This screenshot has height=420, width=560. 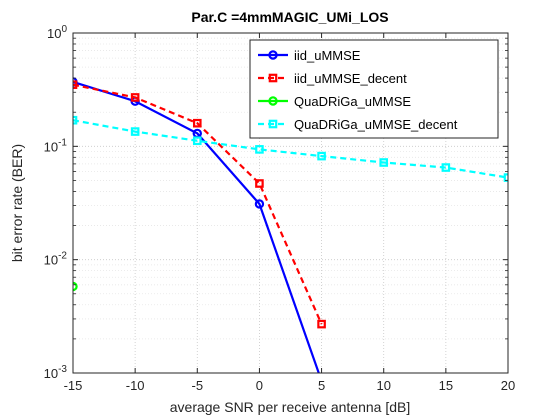 What do you see at coordinates (383, 385) in the screenshot?
I see `x-tick-label: 10` at bounding box center [383, 385].